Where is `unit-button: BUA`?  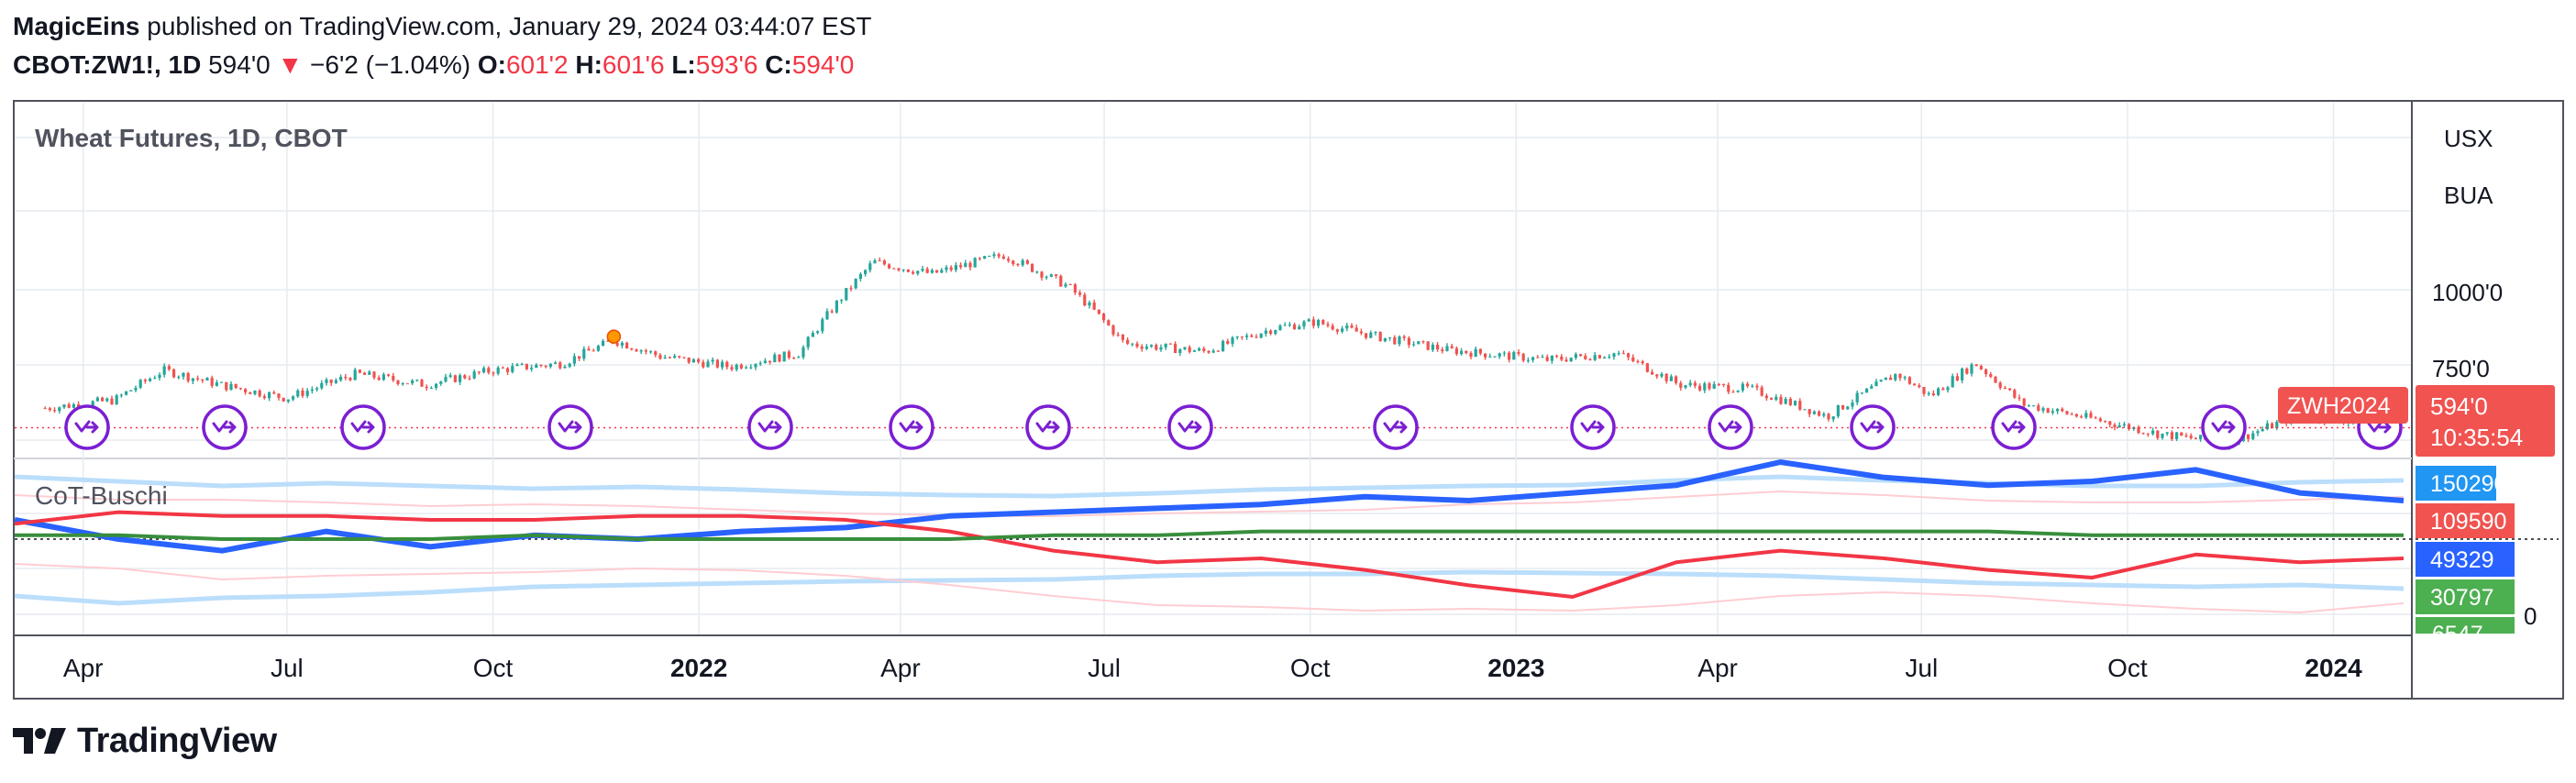 unit-button: BUA is located at coordinates (2468, 195).